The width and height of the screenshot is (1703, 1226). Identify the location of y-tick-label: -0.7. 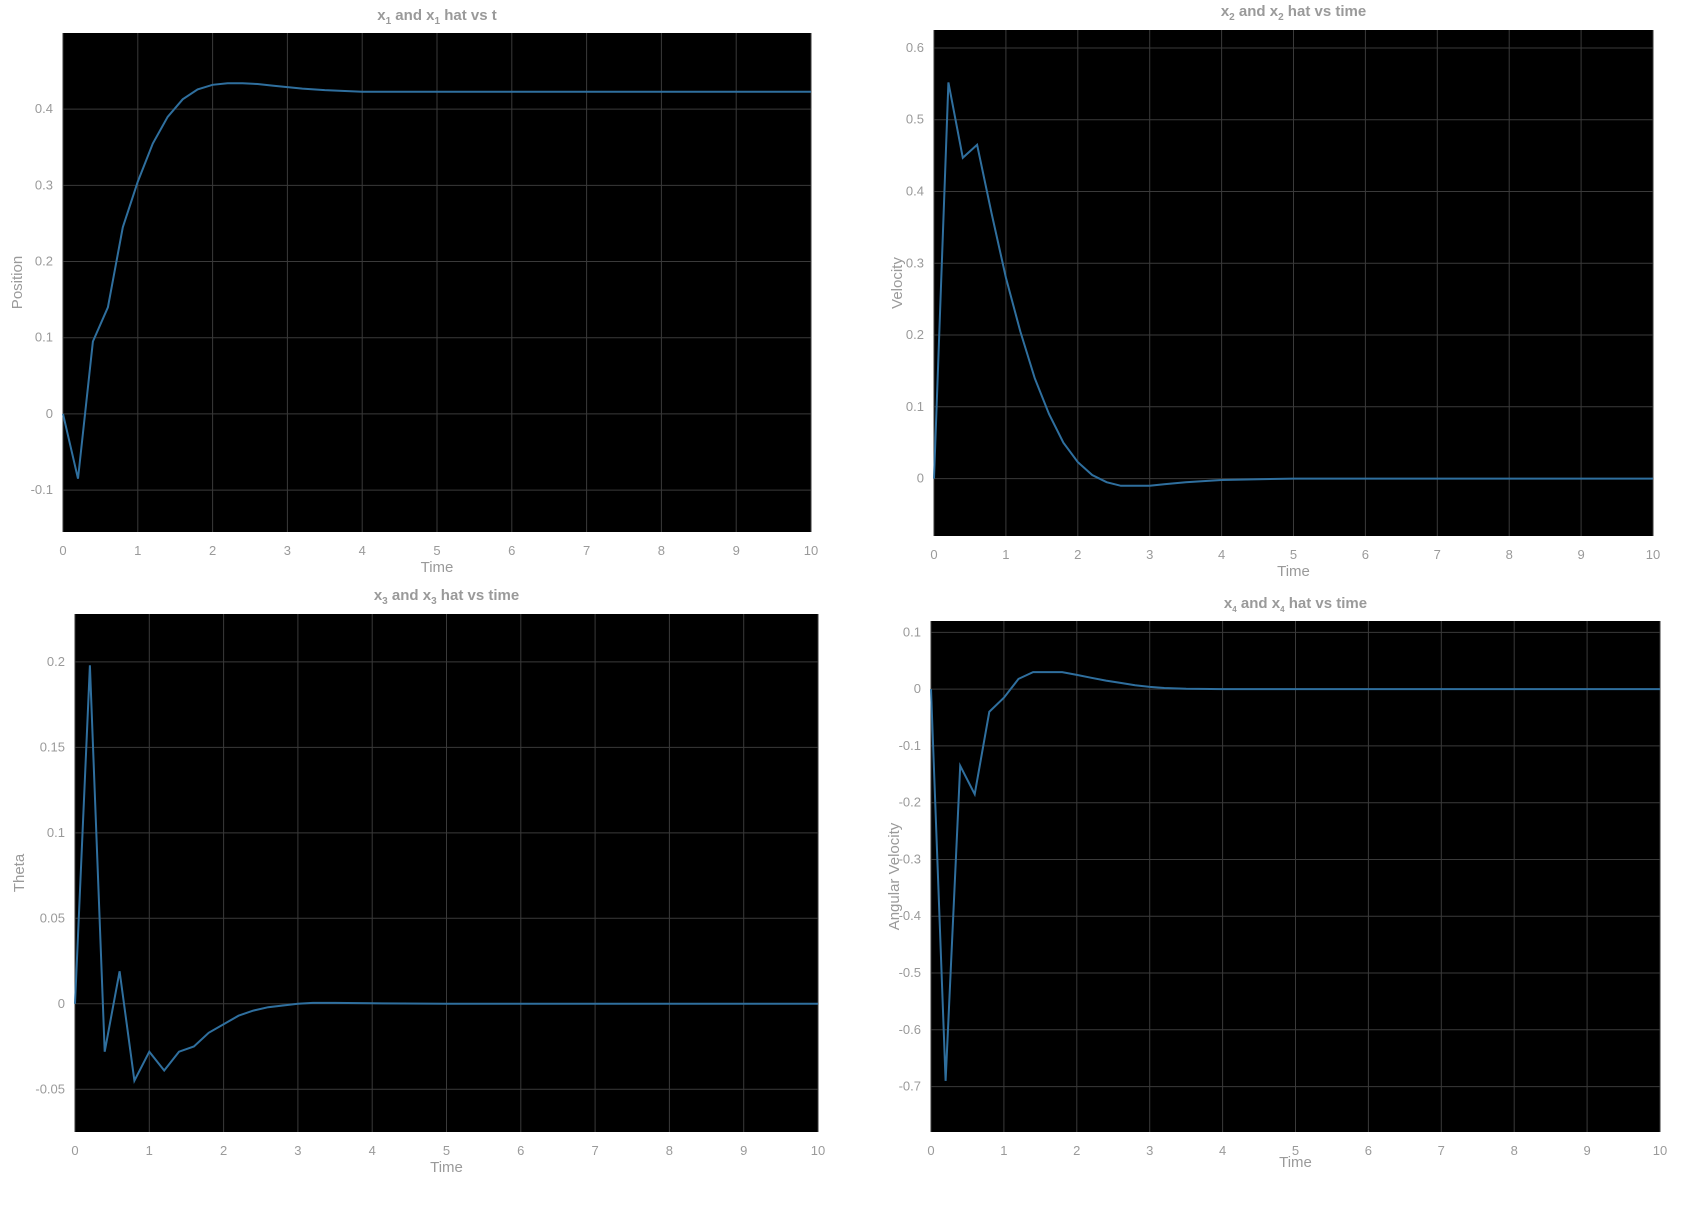
(910, 1086).